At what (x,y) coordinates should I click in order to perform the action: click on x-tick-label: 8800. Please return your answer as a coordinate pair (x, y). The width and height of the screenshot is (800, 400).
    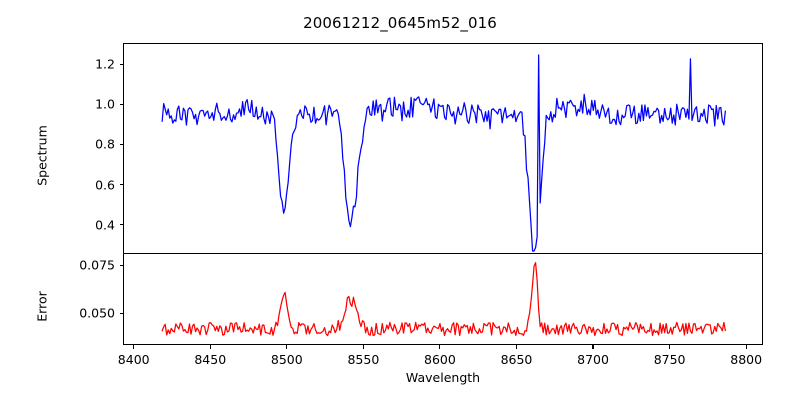
    Looking at the image, I should click on (746, 359).